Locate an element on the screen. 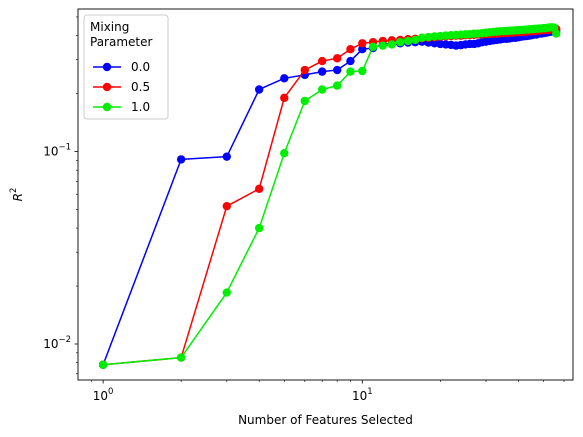 This screenshot has width=583, height=437. legend-frame is located at coordinates (126, 67).